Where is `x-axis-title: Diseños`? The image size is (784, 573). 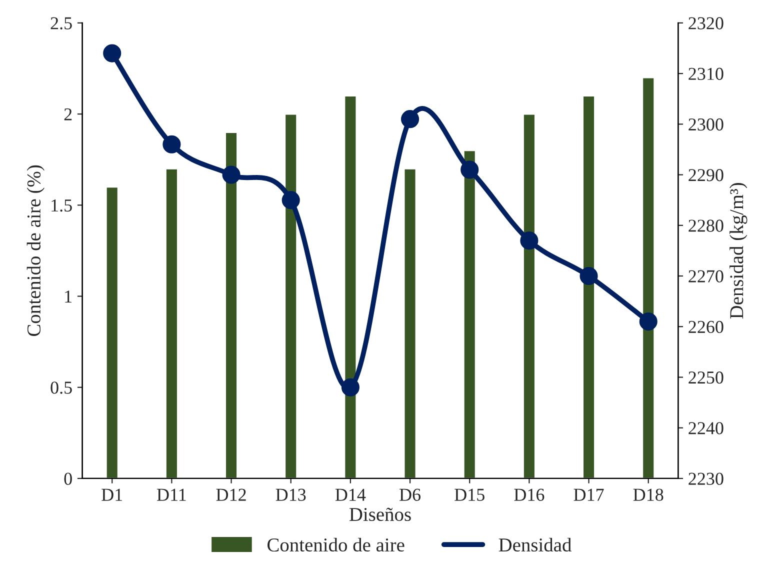 x-axis-title: Diseños is located at coordinates (380, 515).